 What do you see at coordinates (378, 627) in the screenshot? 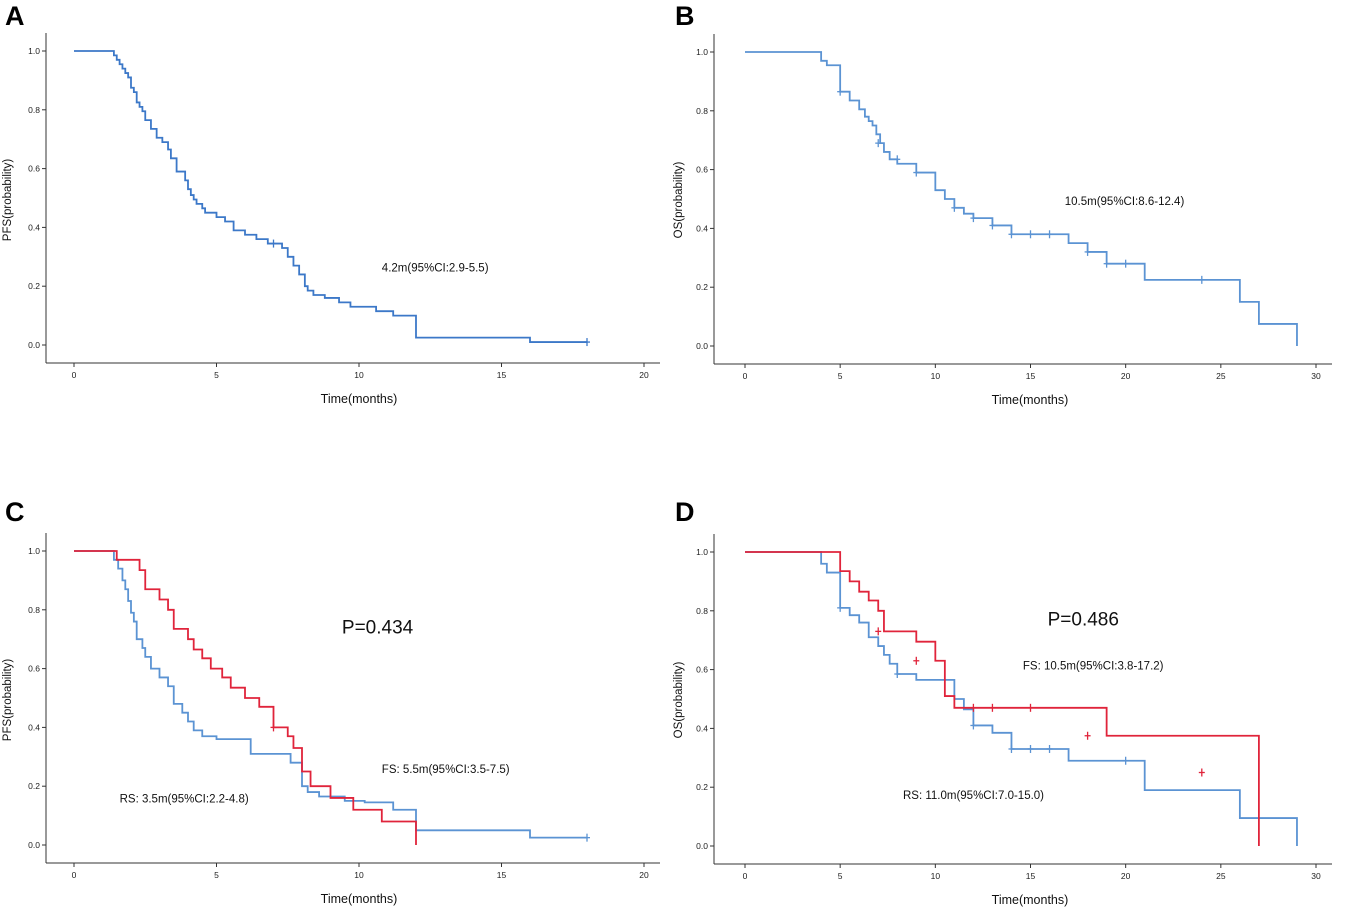
I see `p-value-label: P=0.434` at bounding box center [378, 627].